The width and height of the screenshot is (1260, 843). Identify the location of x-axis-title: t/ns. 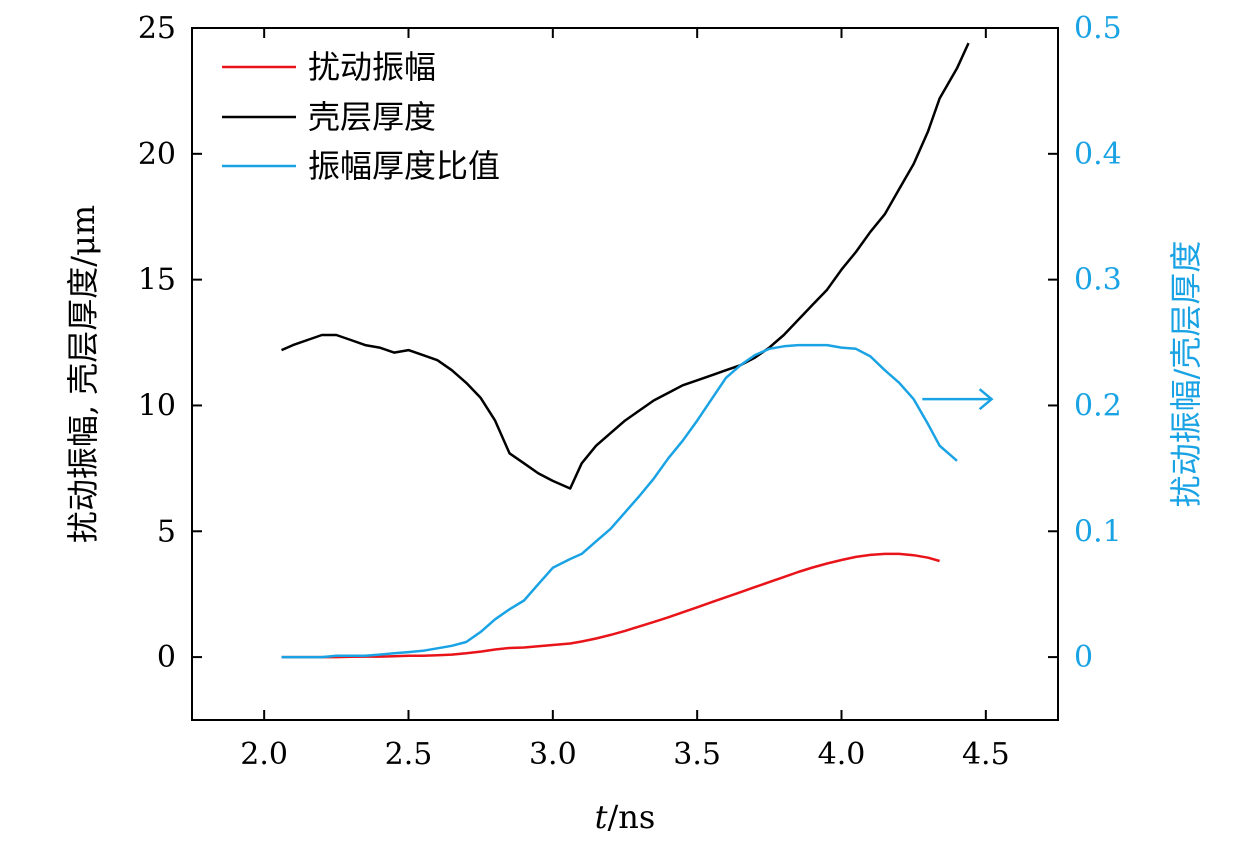
(625, 817).